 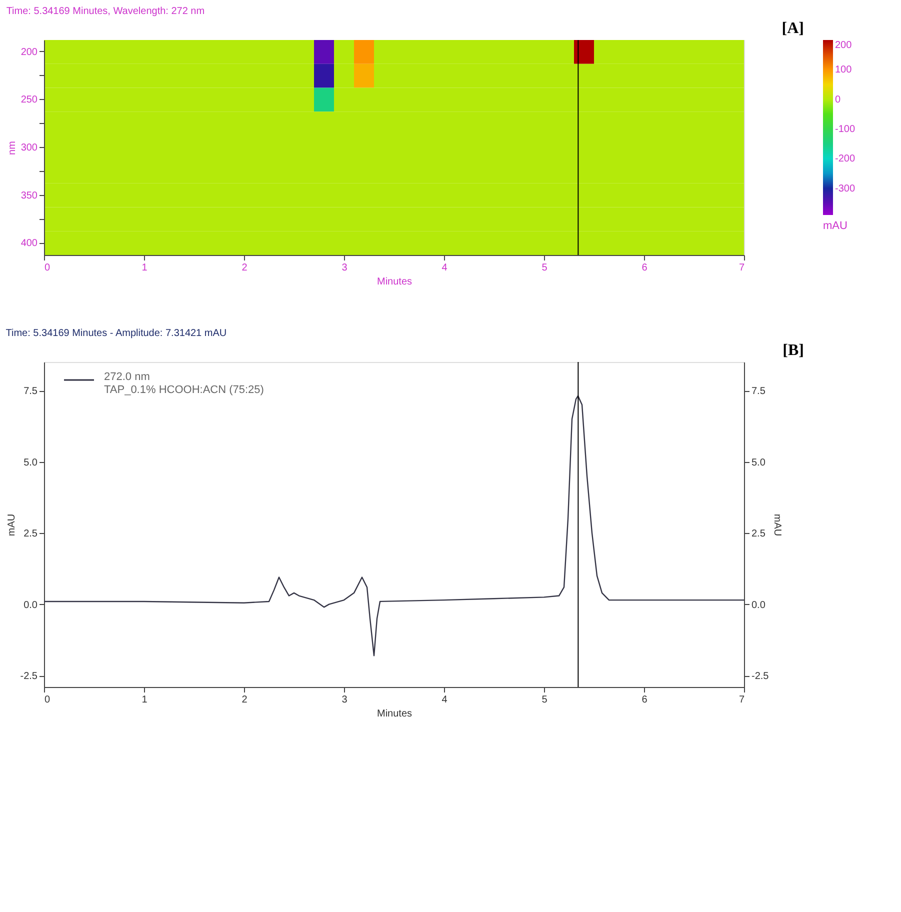 What do you see at coordinates (845, 129) in the screenshot?
I see `color-bar-label: -100` at bounding box center [845, 129].